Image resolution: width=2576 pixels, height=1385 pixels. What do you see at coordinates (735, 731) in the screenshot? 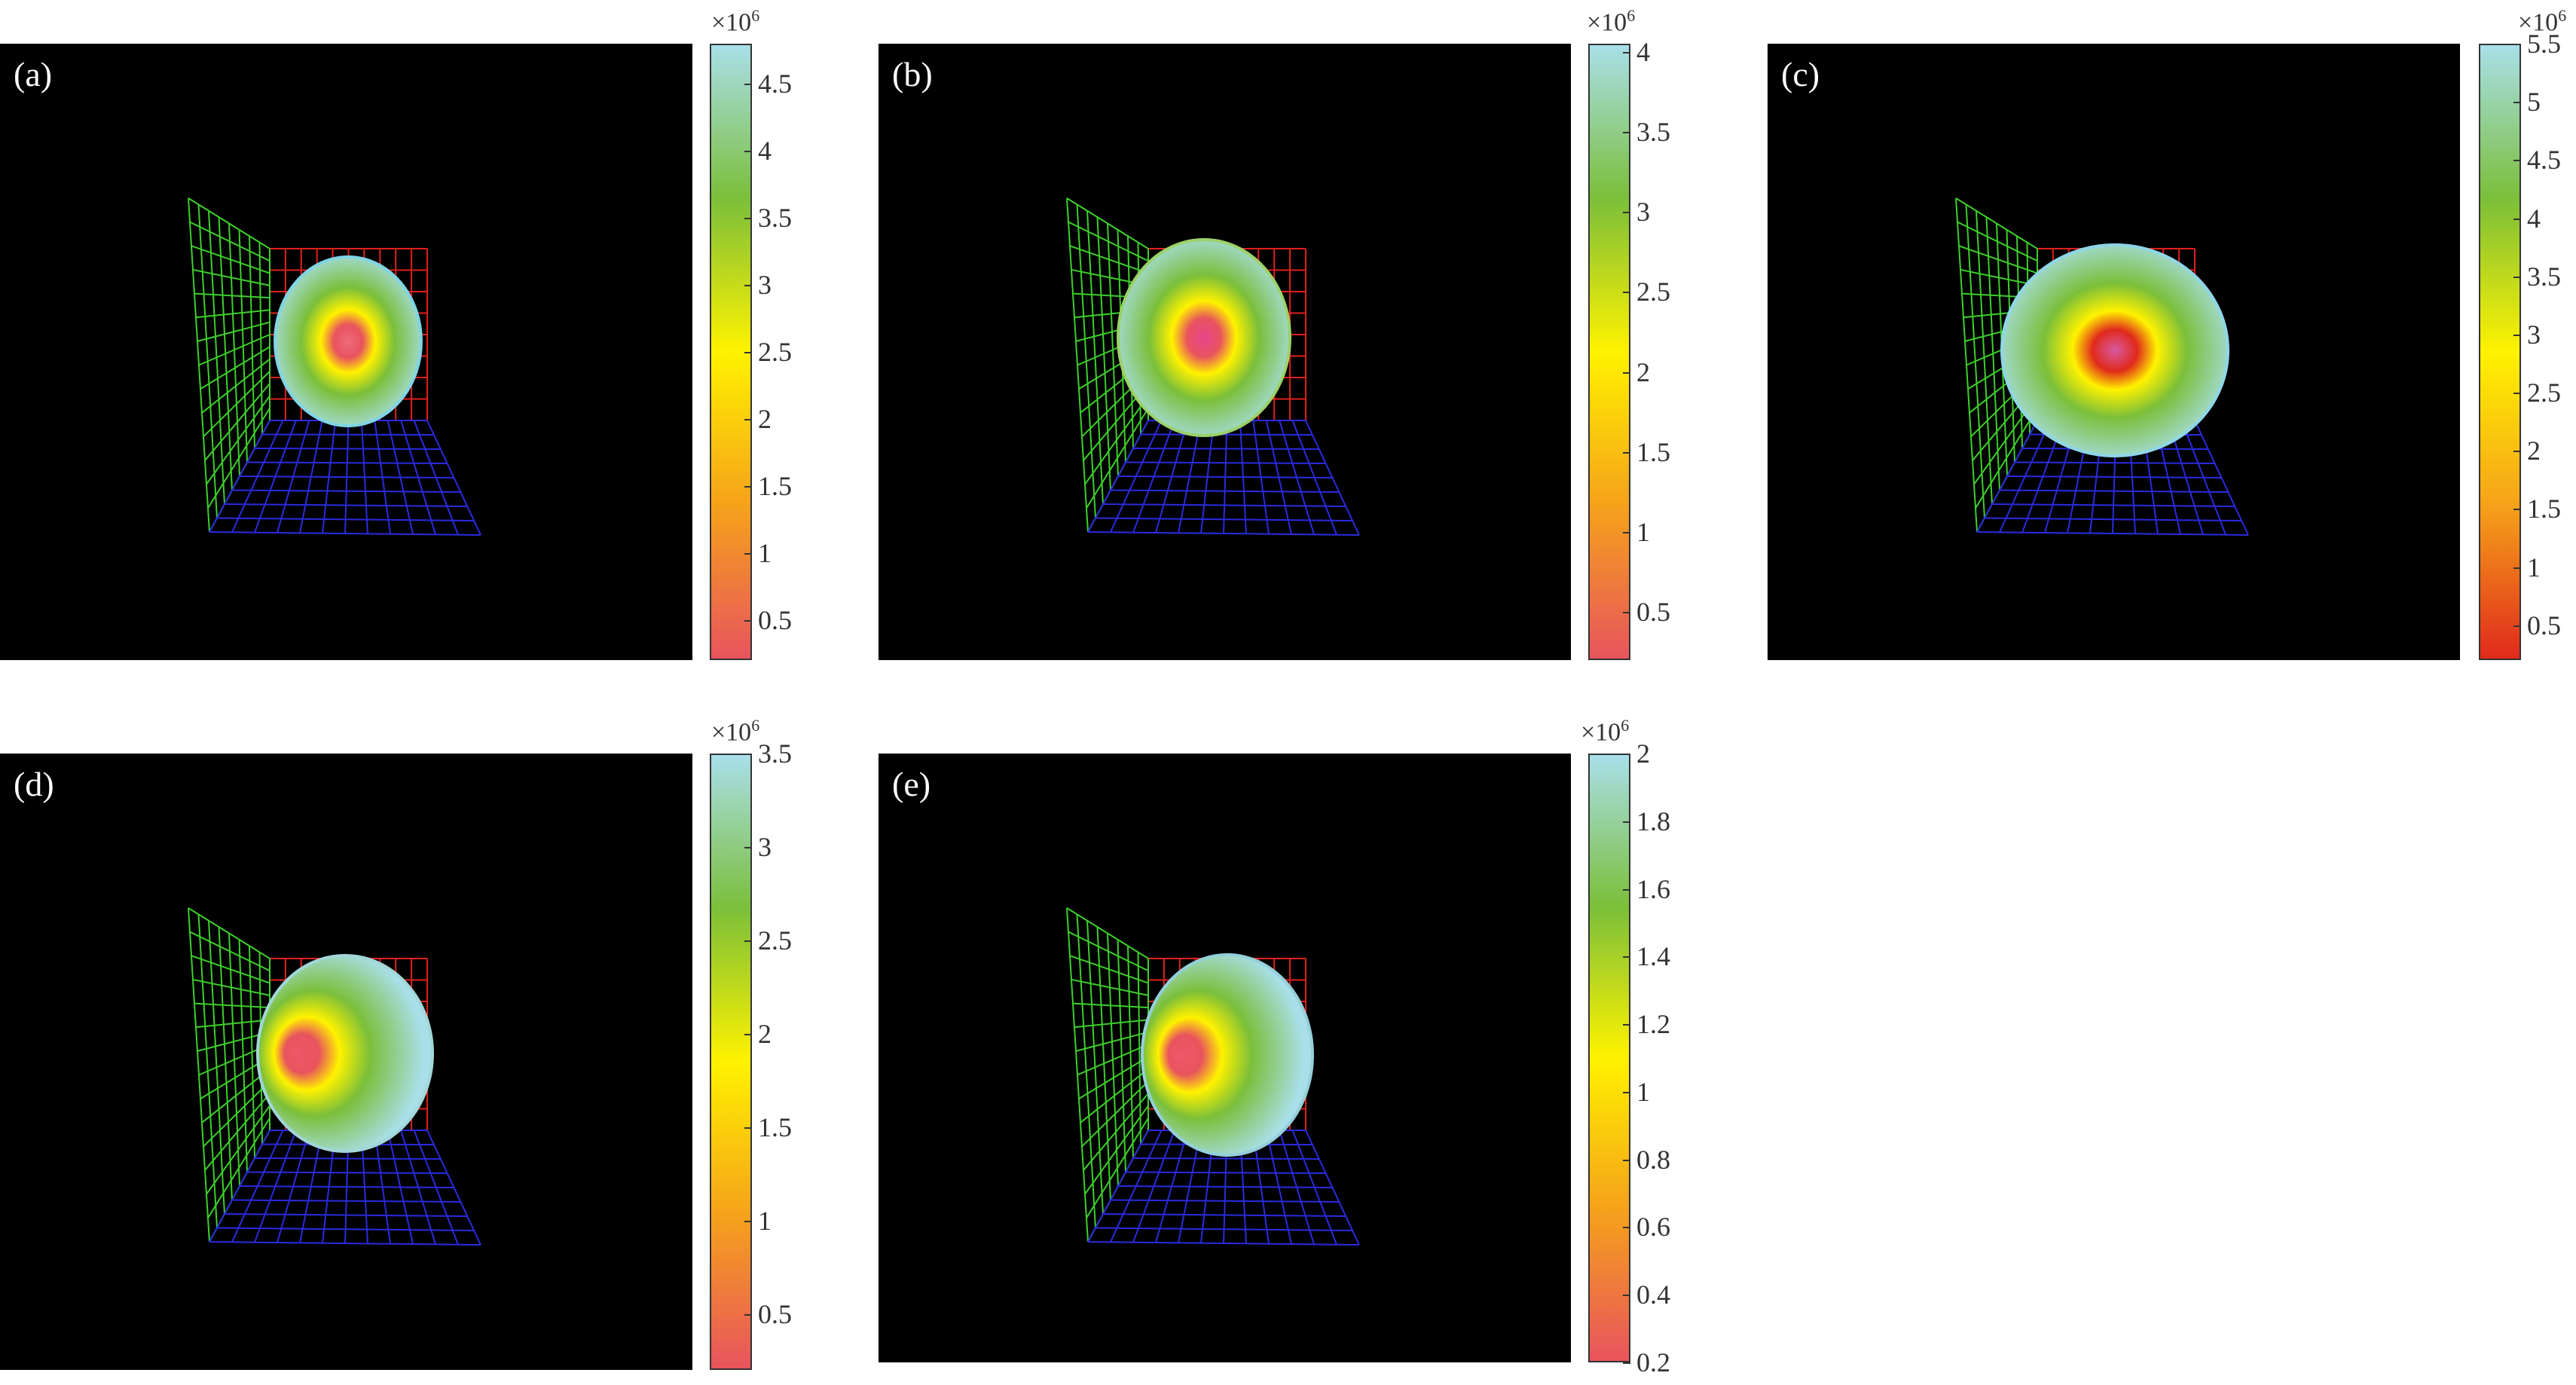
I see `colorbar-multiplier-d: ×10⁶` at bounding box center [735, 731].